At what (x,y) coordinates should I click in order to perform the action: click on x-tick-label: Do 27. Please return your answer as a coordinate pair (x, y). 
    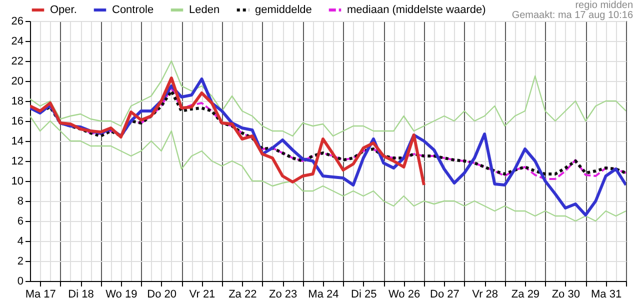
    Looking at the image, I should click on (445, 294).